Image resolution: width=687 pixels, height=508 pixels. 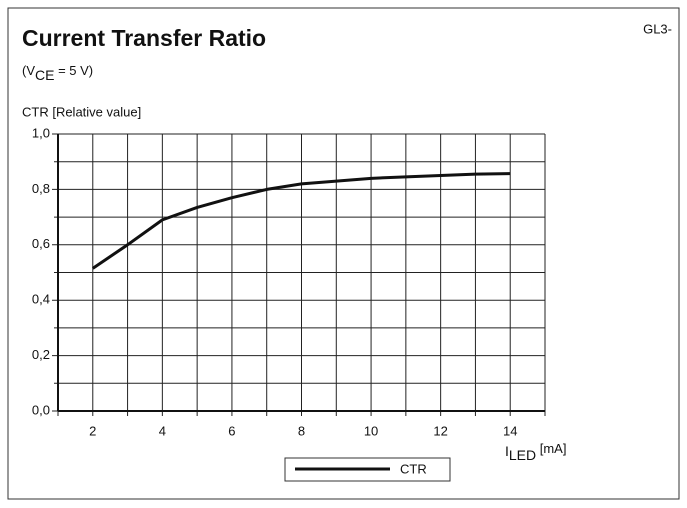 I want to click on y-tick-label: 0,6, so click(x=41, y=243).